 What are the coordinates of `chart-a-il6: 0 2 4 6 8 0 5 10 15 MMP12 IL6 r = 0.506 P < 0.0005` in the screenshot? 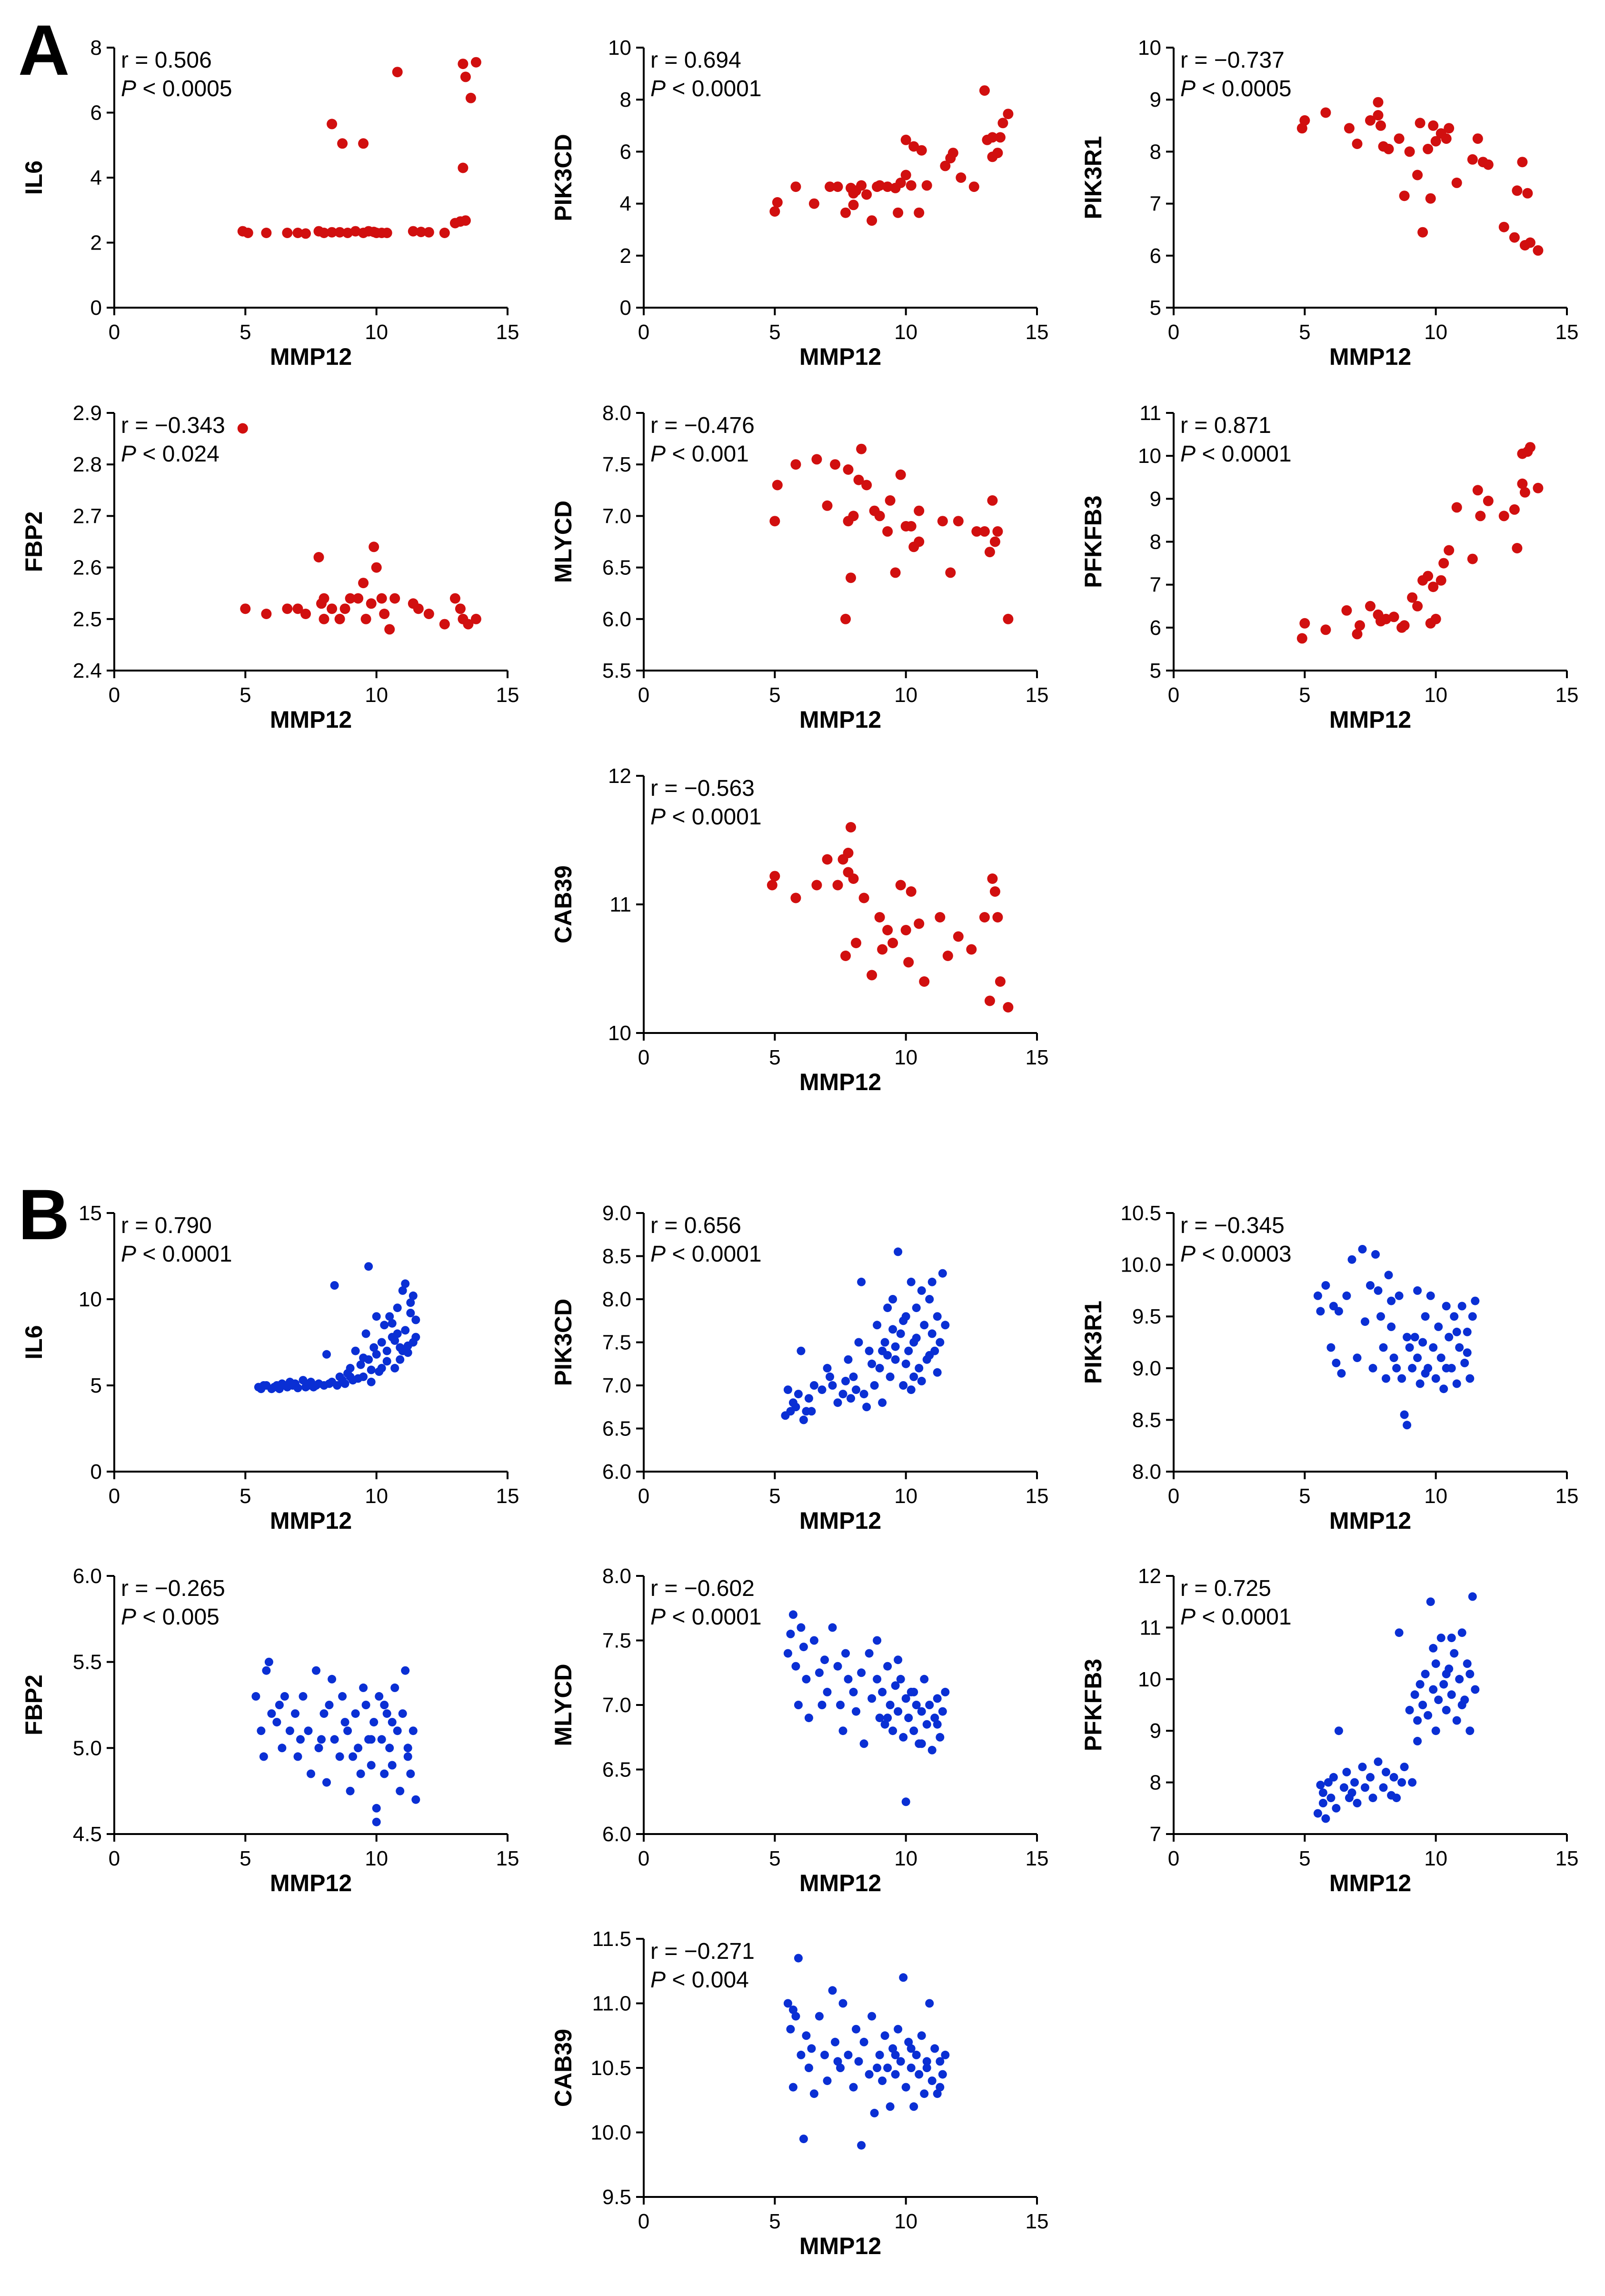 It's located at (269, 203).